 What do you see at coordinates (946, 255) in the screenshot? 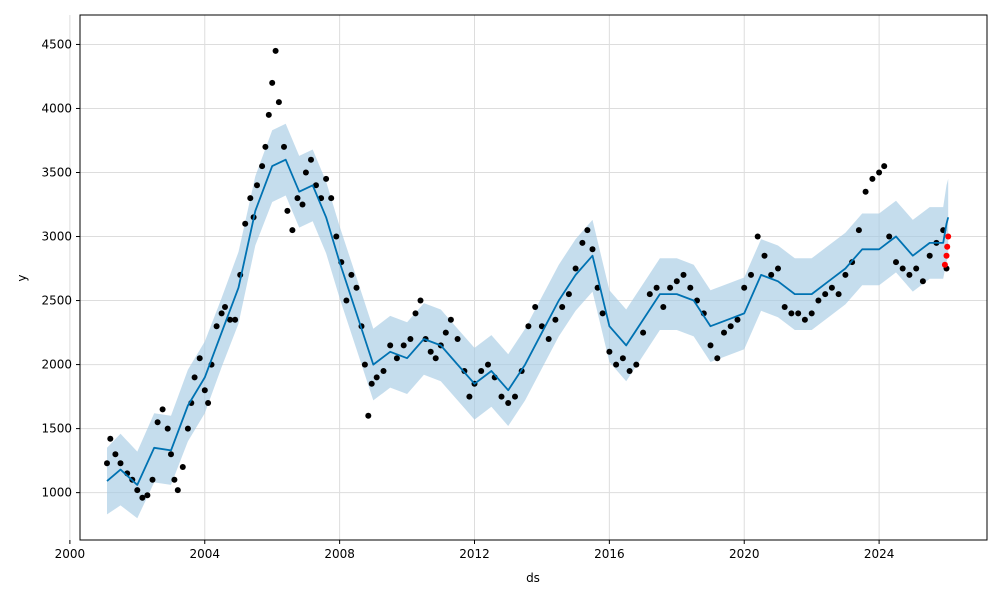
I see `holdout-point` at bounding box center [946, 255].